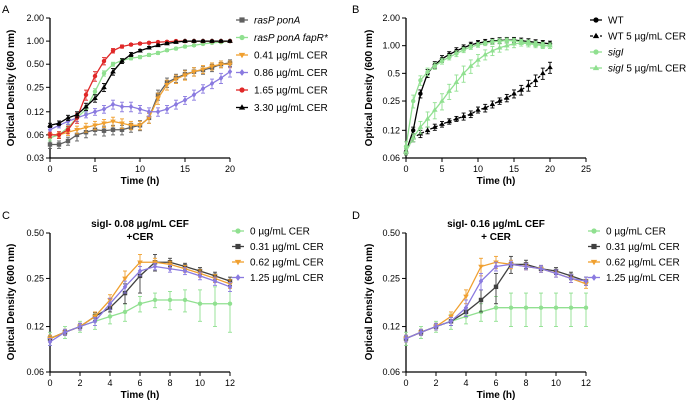  What do you see at coordinates (586, 383) in the screenshot?
I see `x-tick-label: 12` at bounding box center [586, 383].